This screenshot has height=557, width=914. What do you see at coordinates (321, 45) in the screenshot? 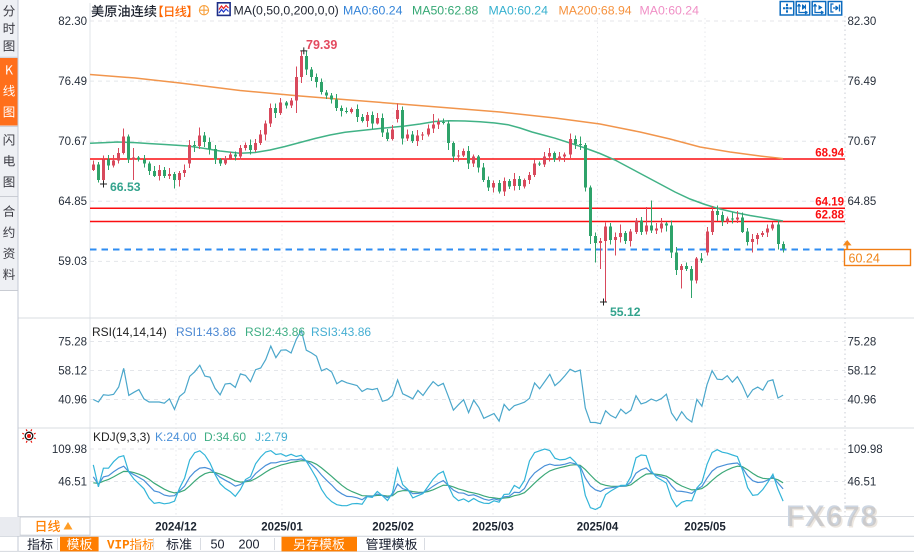
I see `svg-text: 79.39` at bounding box center [321, 45].